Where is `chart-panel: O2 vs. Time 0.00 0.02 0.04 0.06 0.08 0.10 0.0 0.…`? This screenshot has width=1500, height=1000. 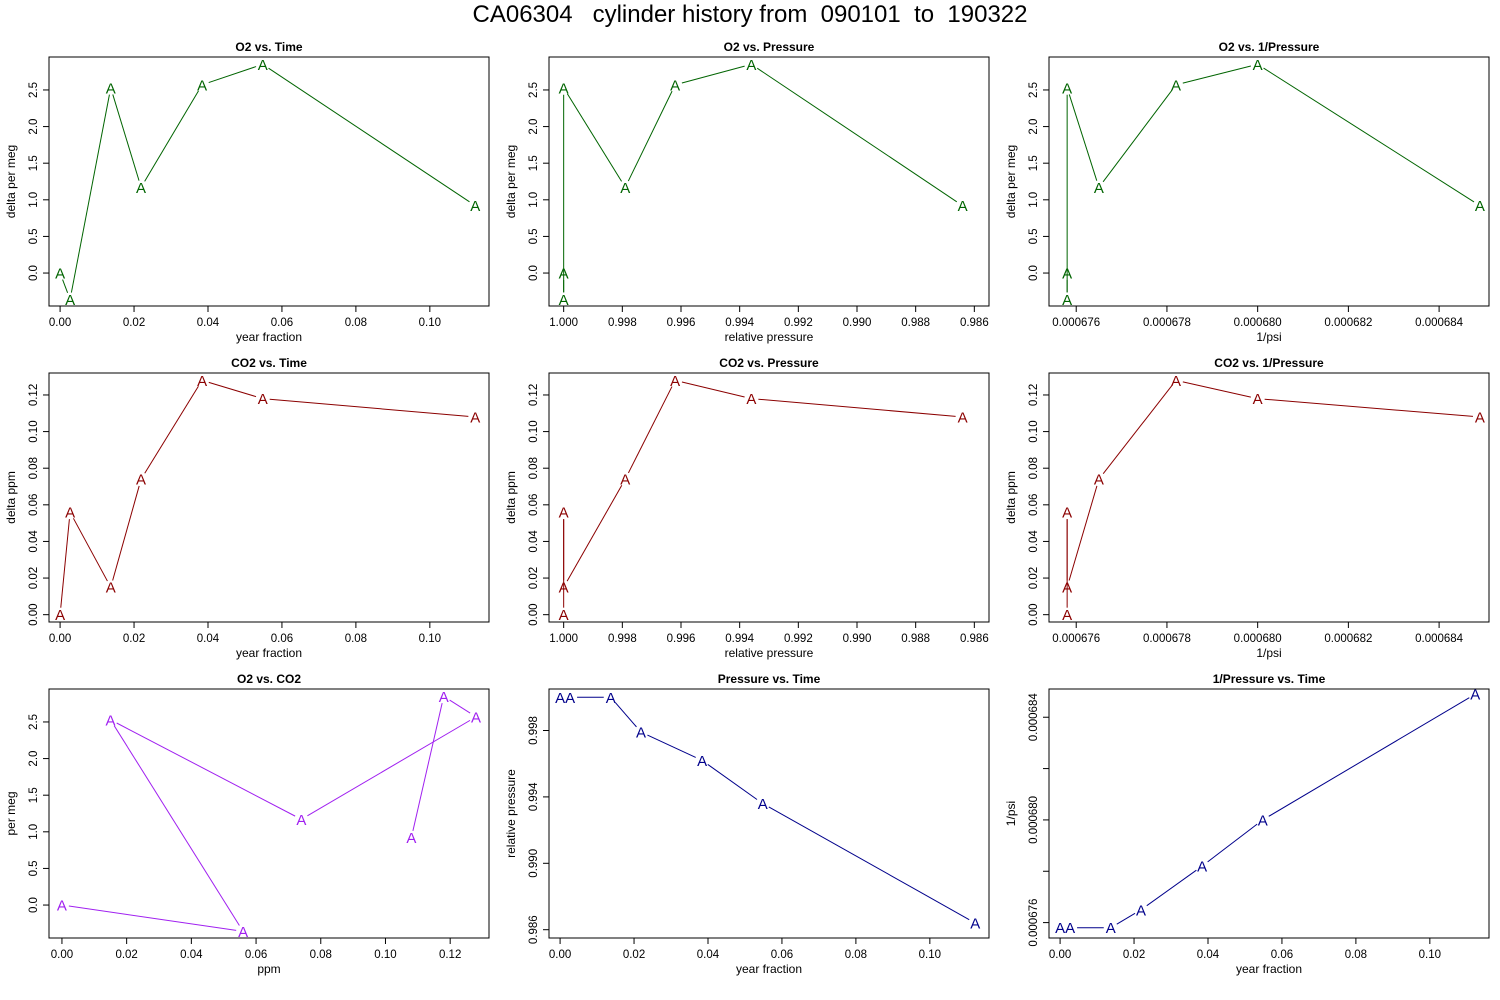
chart-panel: O2 vs. Time 0.00 0.02 0.04 0.06 0.08 0.10 0.0 0.… is located at coordinates (247, 192).